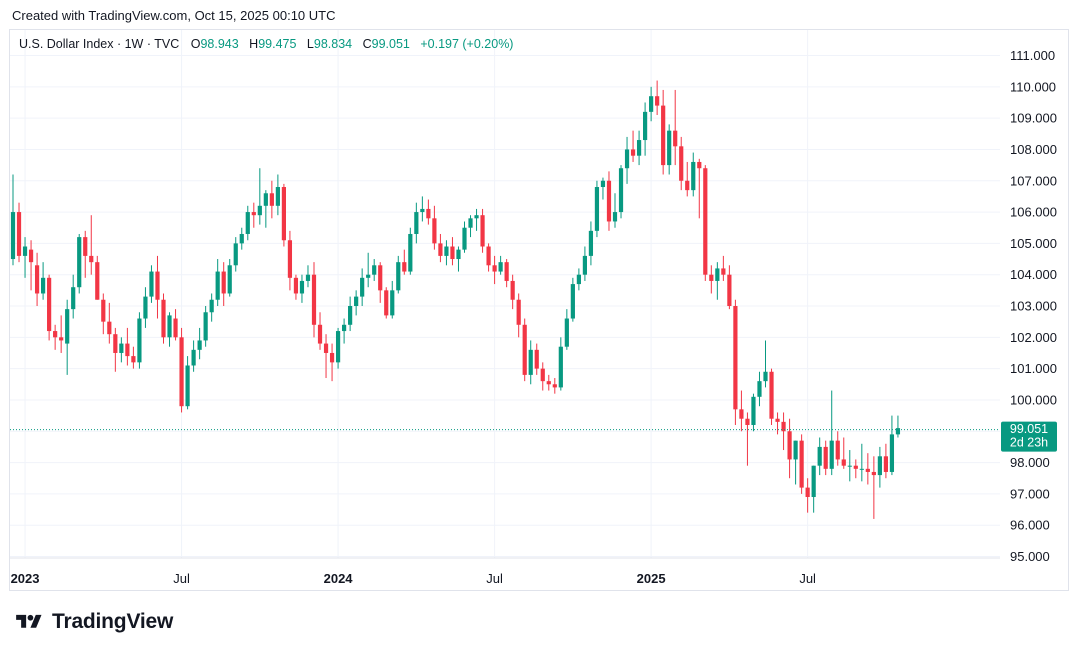  Describe the element at coordinates (413, 578) in the screenshot. I see `time-axis: 2023 Jul 2024 Jul 2025 Jul` at that location.